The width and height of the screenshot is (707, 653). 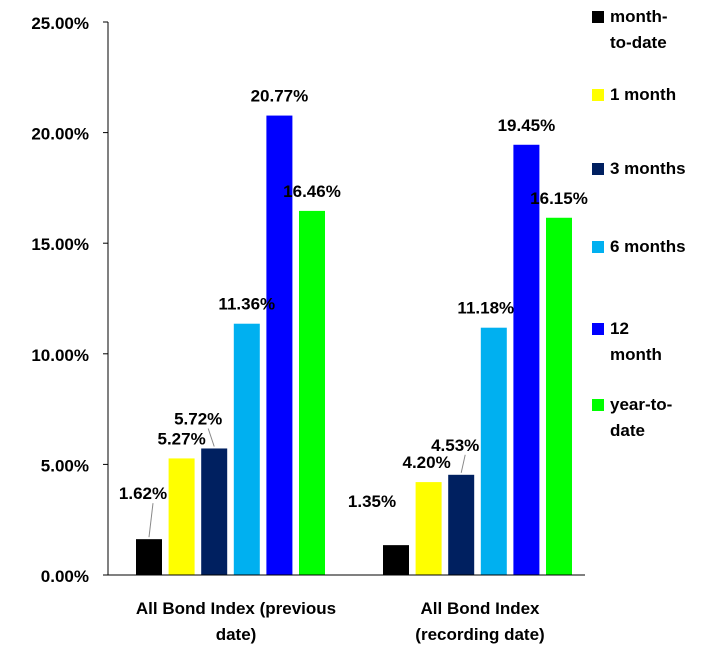 I want to click on data-label: 11.36%, so click(x=246, y=304).